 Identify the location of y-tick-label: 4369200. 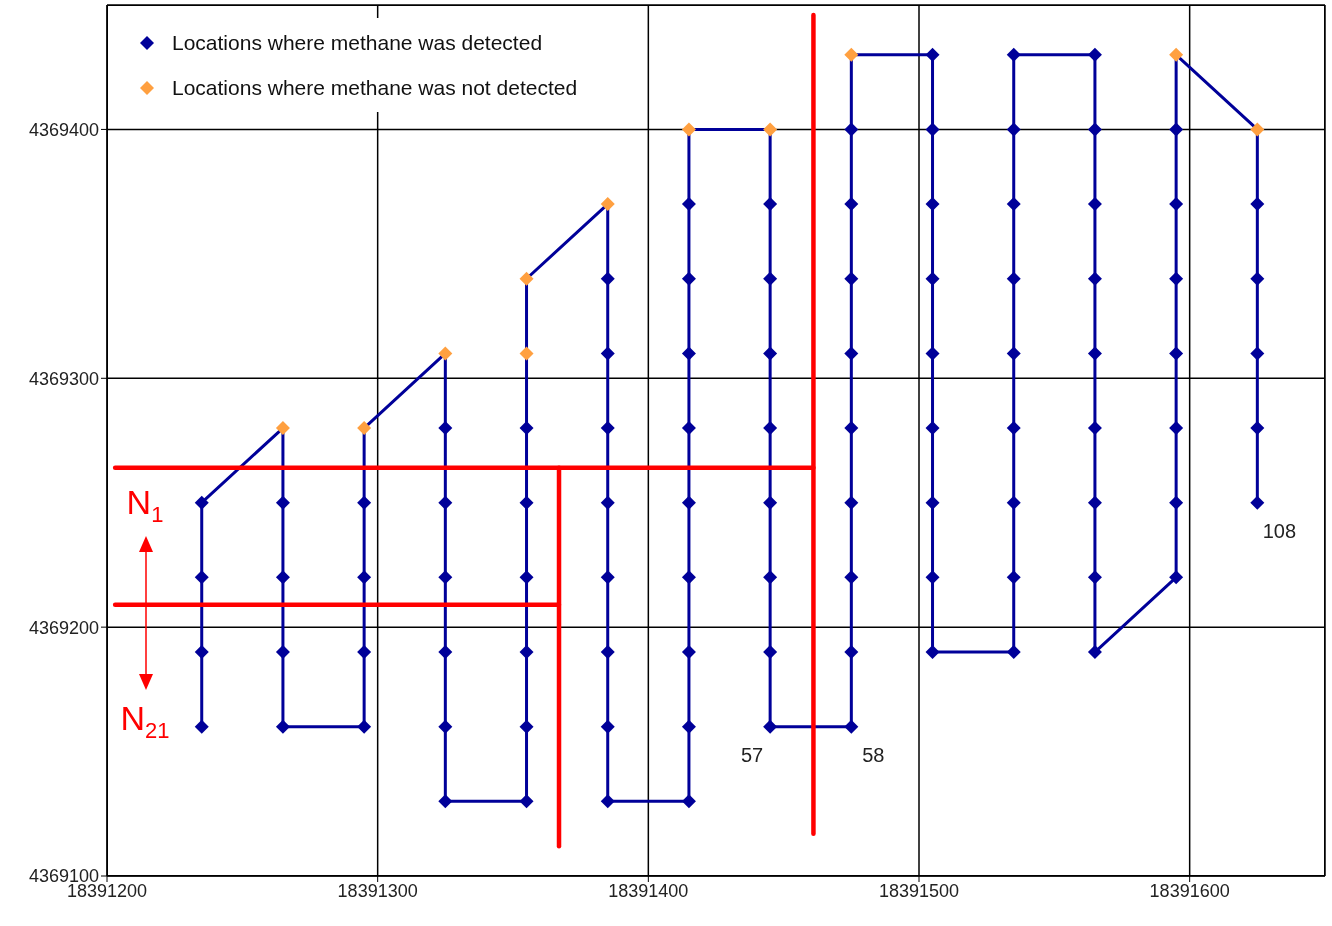
(63, 627).